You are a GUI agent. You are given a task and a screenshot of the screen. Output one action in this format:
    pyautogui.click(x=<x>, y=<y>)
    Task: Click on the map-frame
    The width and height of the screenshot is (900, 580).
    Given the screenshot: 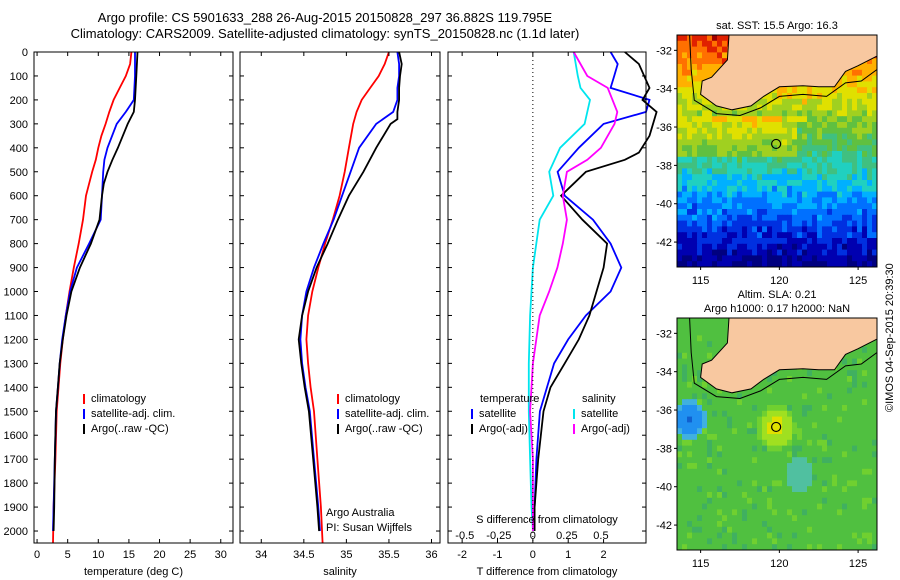 What is the action you would take?
    pyautogui.click(x=777, y=434)
    